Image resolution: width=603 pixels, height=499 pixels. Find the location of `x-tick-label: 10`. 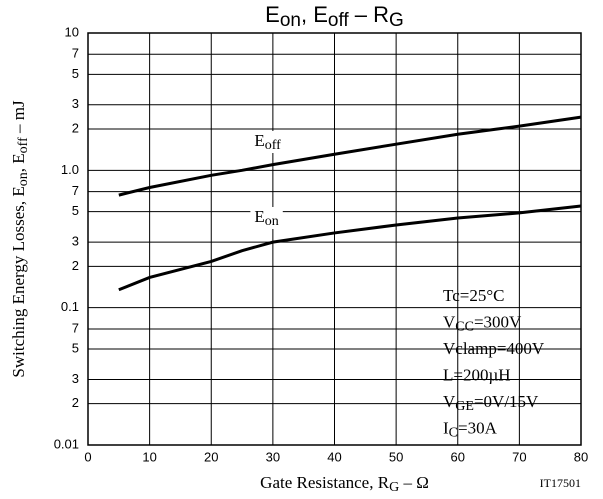

x-tick-label: 10 is located at coordinates (149, 456).